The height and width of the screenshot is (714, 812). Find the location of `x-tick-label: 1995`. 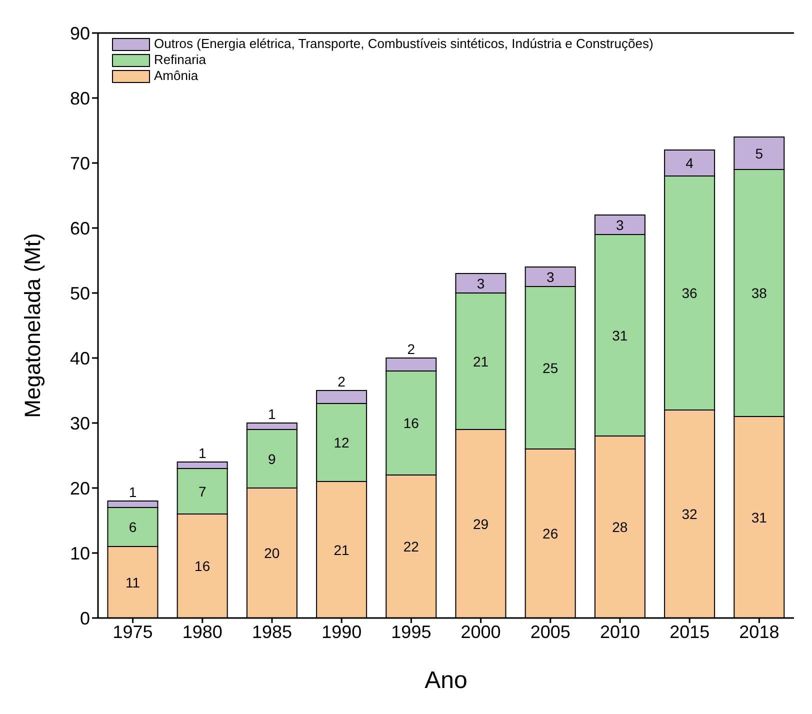

x-tick-label: 1995 is located at coordinates (411, 632).